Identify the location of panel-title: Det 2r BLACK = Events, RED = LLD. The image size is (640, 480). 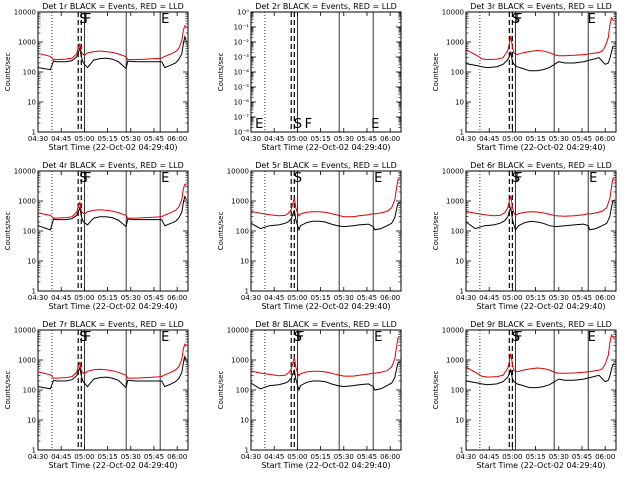
(326, 6).